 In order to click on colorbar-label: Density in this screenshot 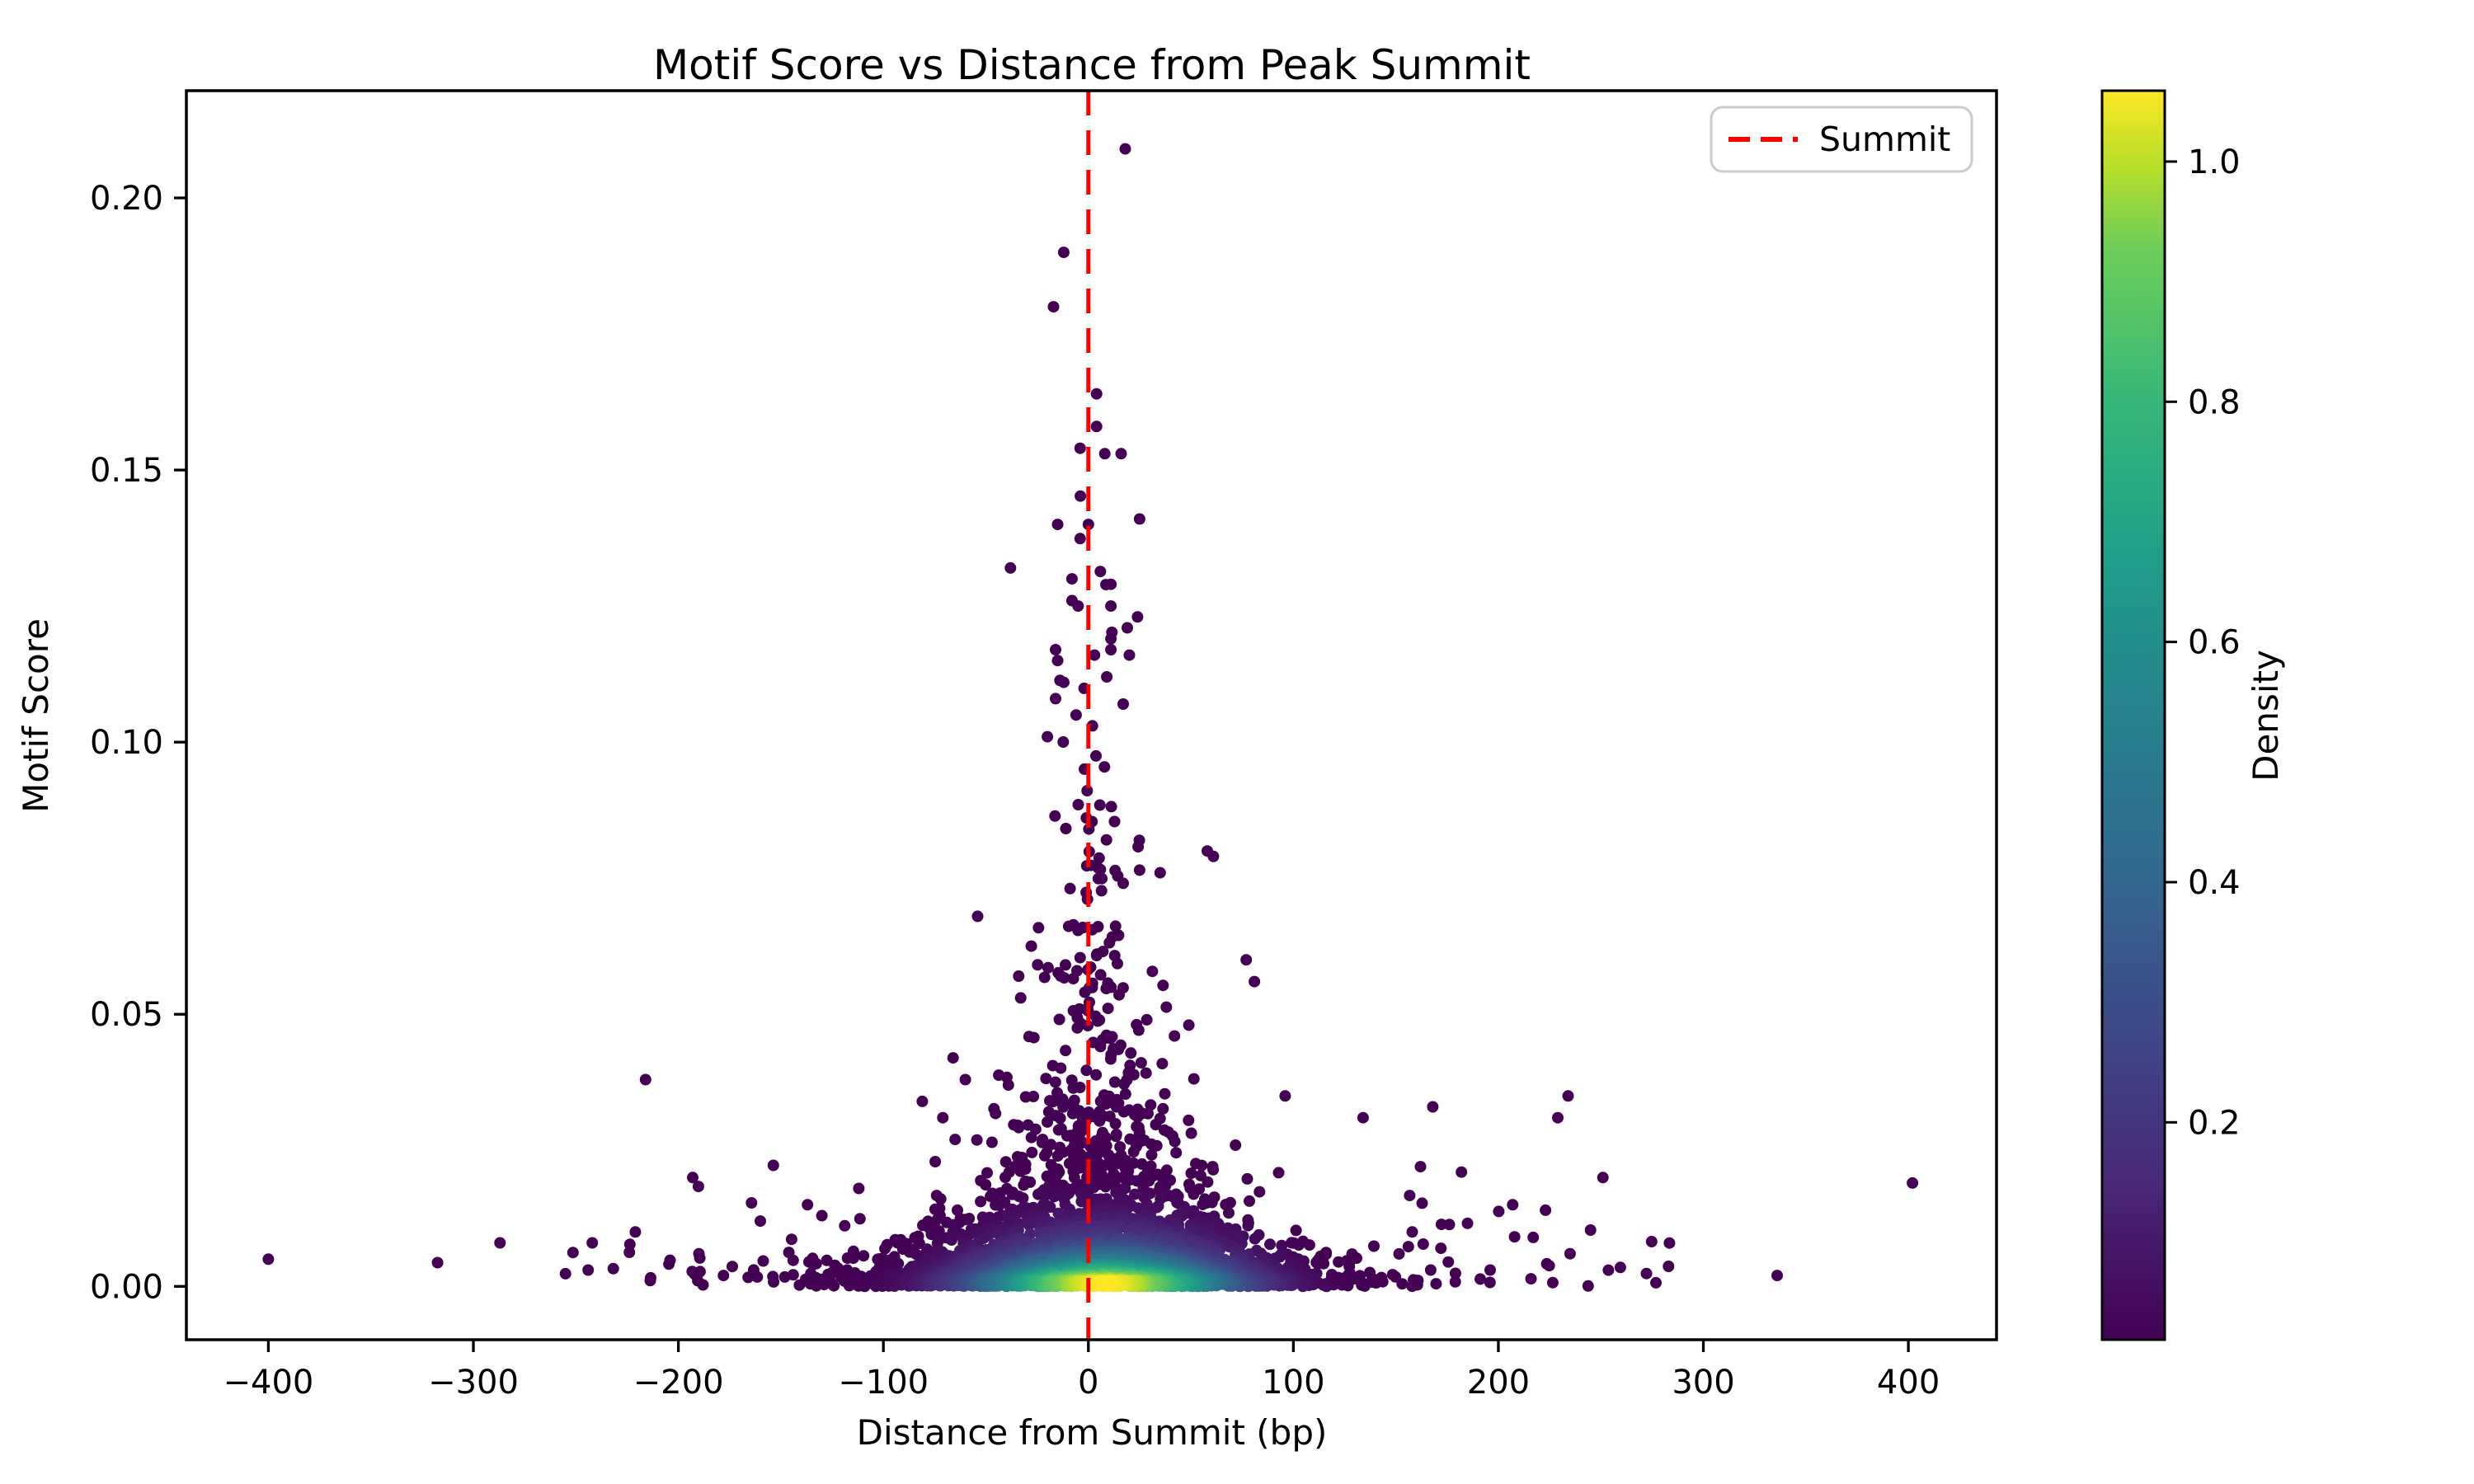, I will do `click(2266, 716)`.